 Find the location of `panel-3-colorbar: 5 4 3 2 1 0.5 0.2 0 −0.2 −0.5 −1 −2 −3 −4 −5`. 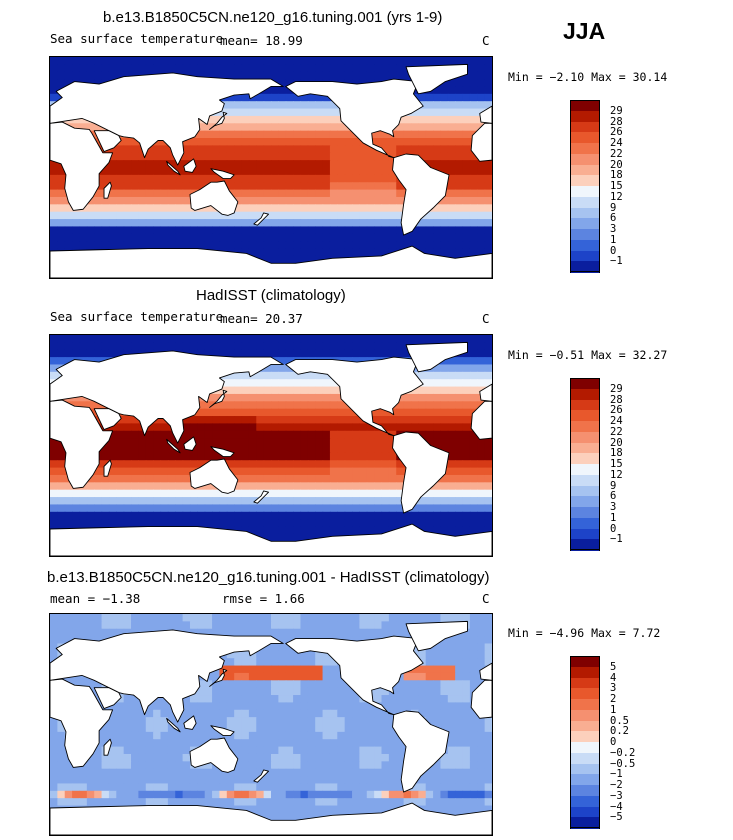

panel-3-colorbar: 5 4 3 2 1 0.5 0.2 0 −0.2 −0.5 −1 −2 −3 −4 −5 is located at coordinates (610, 742).